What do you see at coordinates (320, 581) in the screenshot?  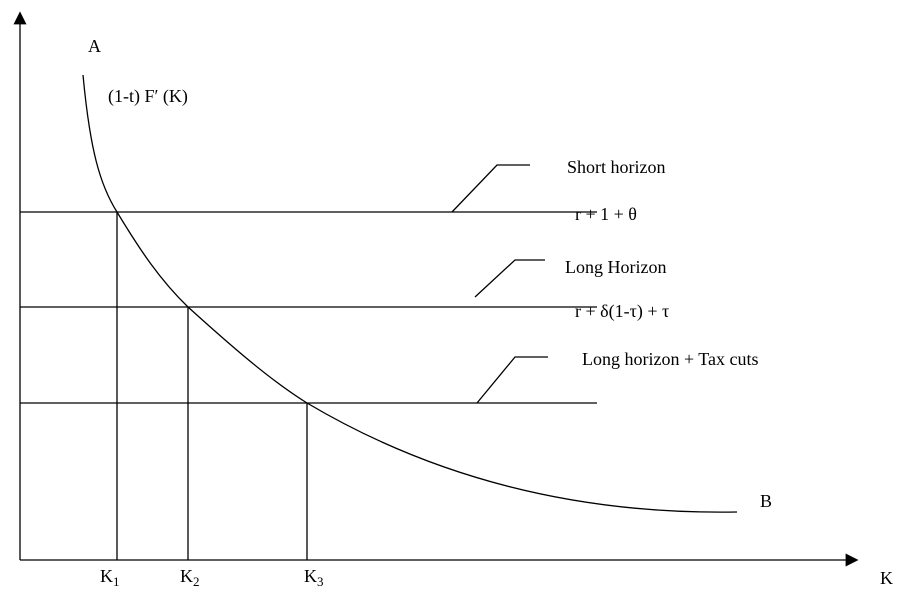 I see `k-sub: 3` at bounding box center [320, 581].